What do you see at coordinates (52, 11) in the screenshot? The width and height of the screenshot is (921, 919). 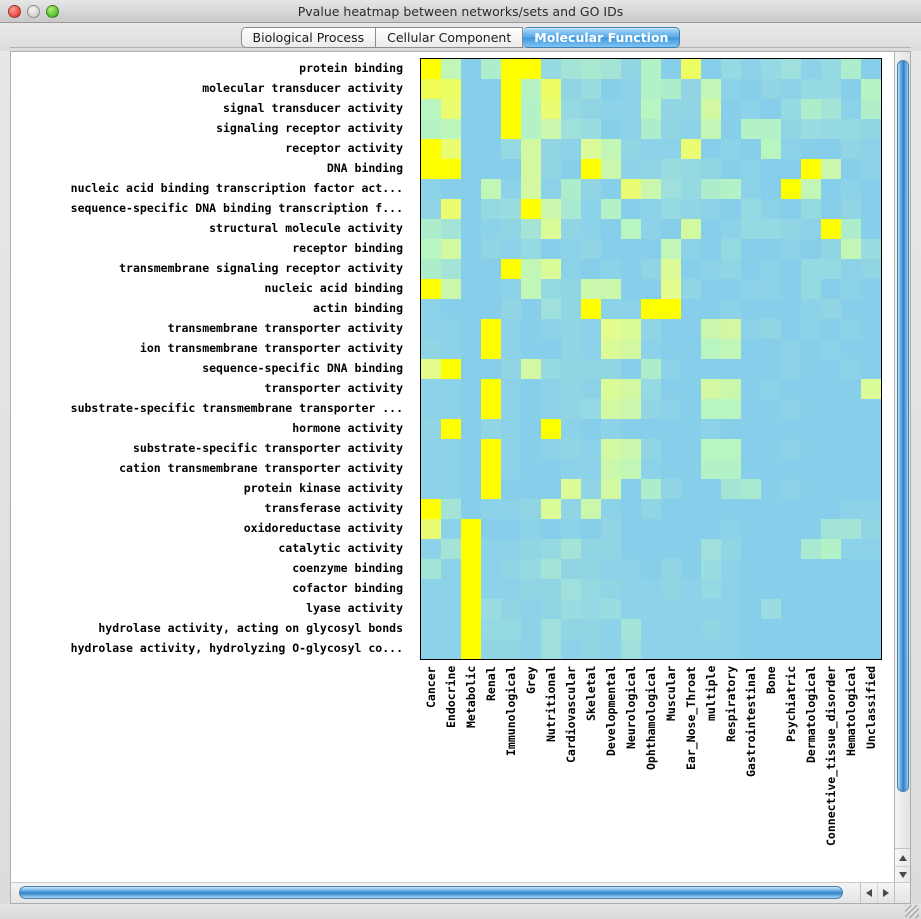 I see `zoom-button` at bounding box center [52, 11].